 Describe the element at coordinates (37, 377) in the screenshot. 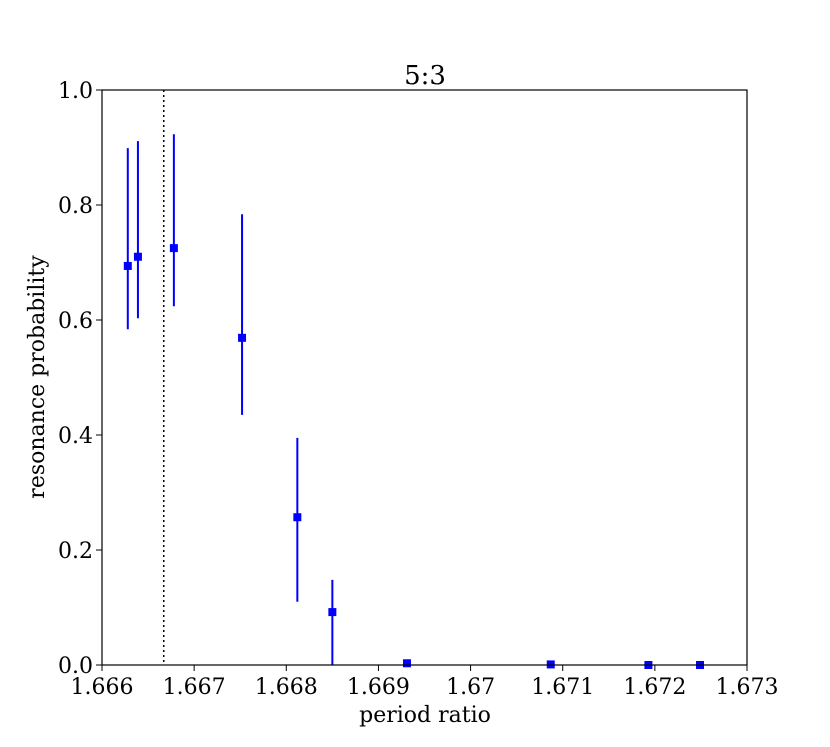

I see `y-axis-label: resonance probability` at that location.